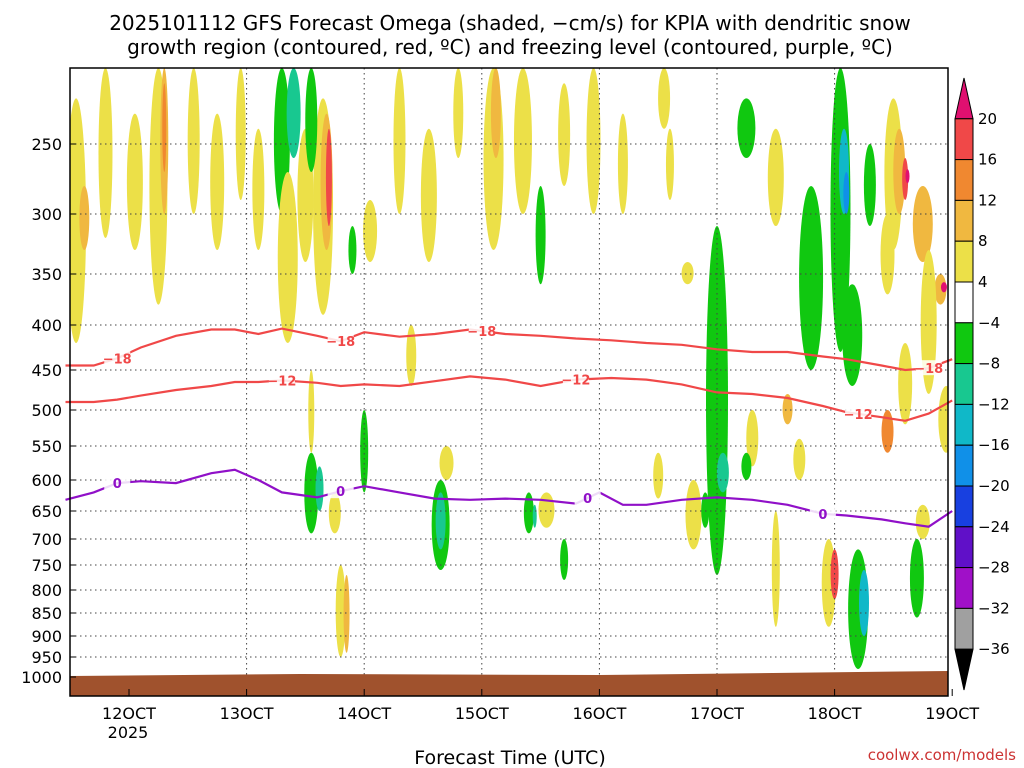  I want to click on x-tick-label-12OCT: 12OCT, so click(129, 713).